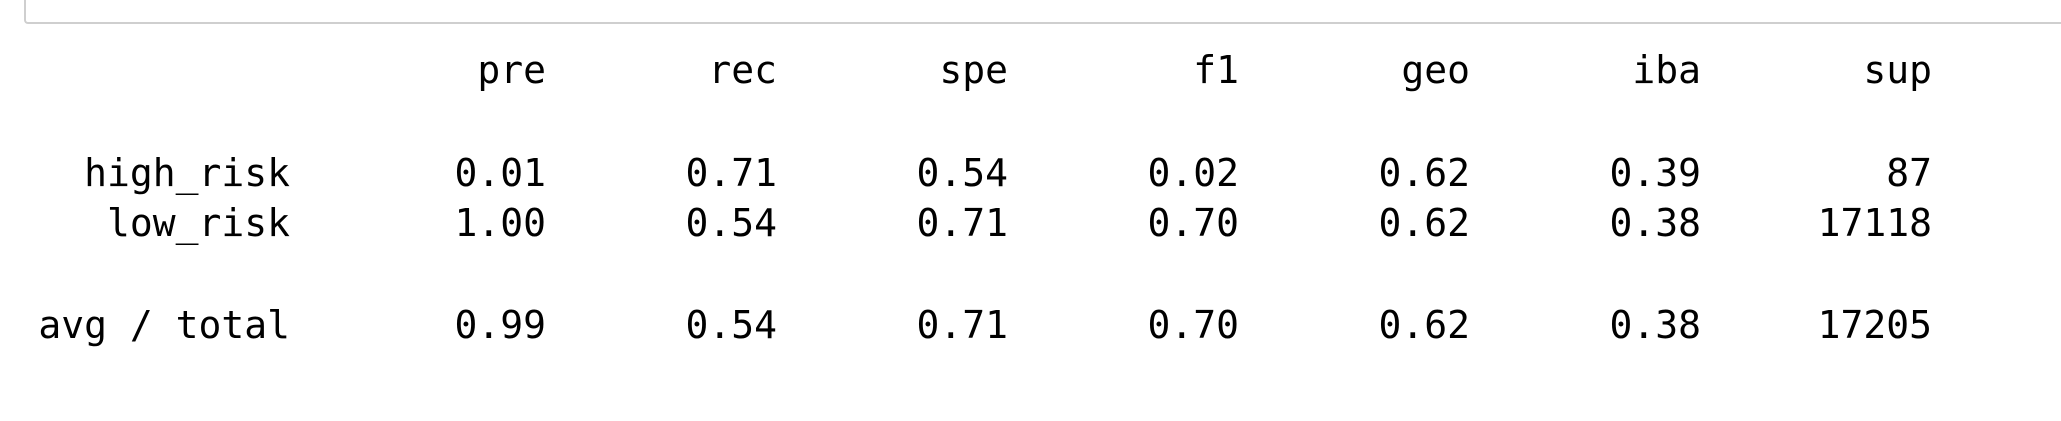 The width and height of the screenshot is (2061, 421). What do you see at coordinates (500, 173) in the screenshot?
I see `table-cell: 0.01` at bounding box center [500, 173].